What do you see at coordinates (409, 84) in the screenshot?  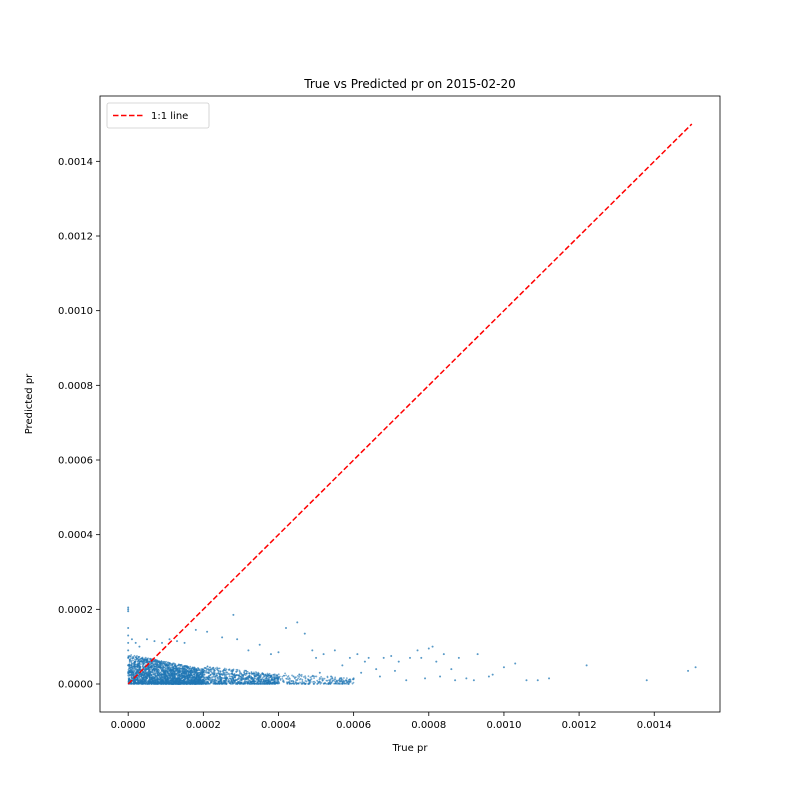 I see `chart-title: True vs Predicted pr on 2015-02-20` at bounding box center [409, 84].